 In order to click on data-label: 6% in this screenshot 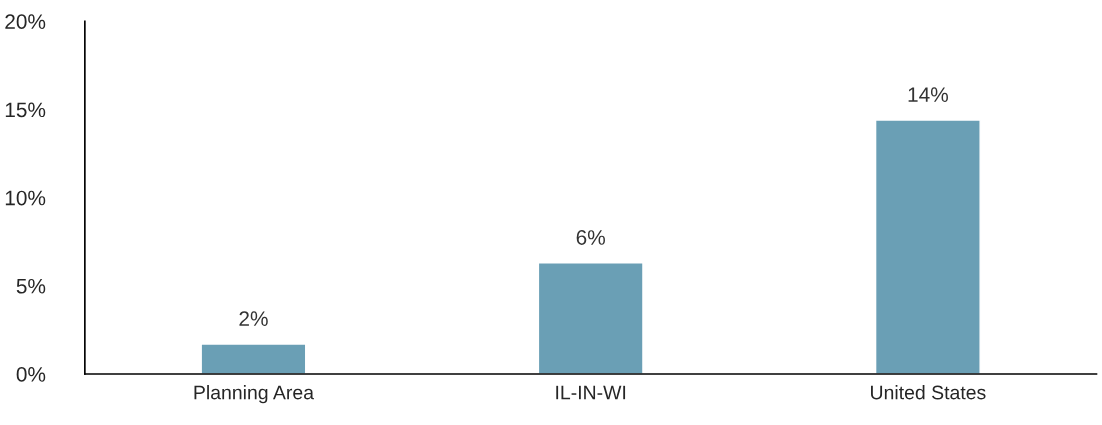, I will do `click(590, 237)`.